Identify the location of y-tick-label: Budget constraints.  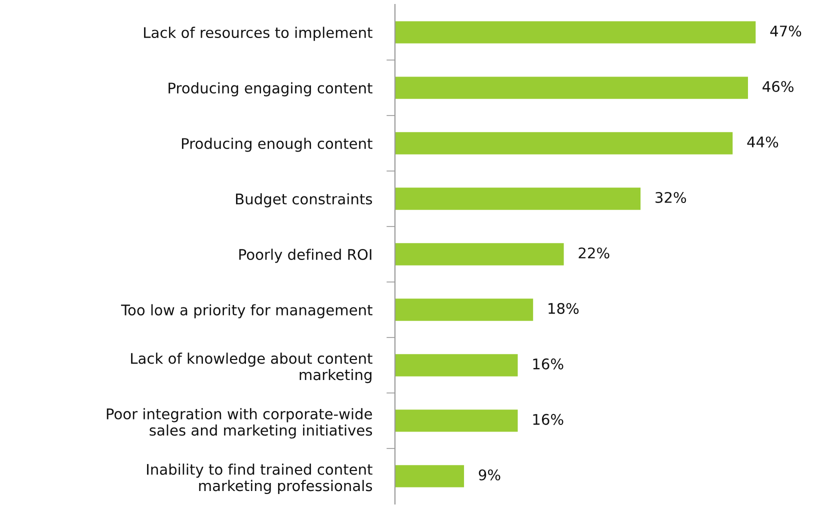
(304, 200).